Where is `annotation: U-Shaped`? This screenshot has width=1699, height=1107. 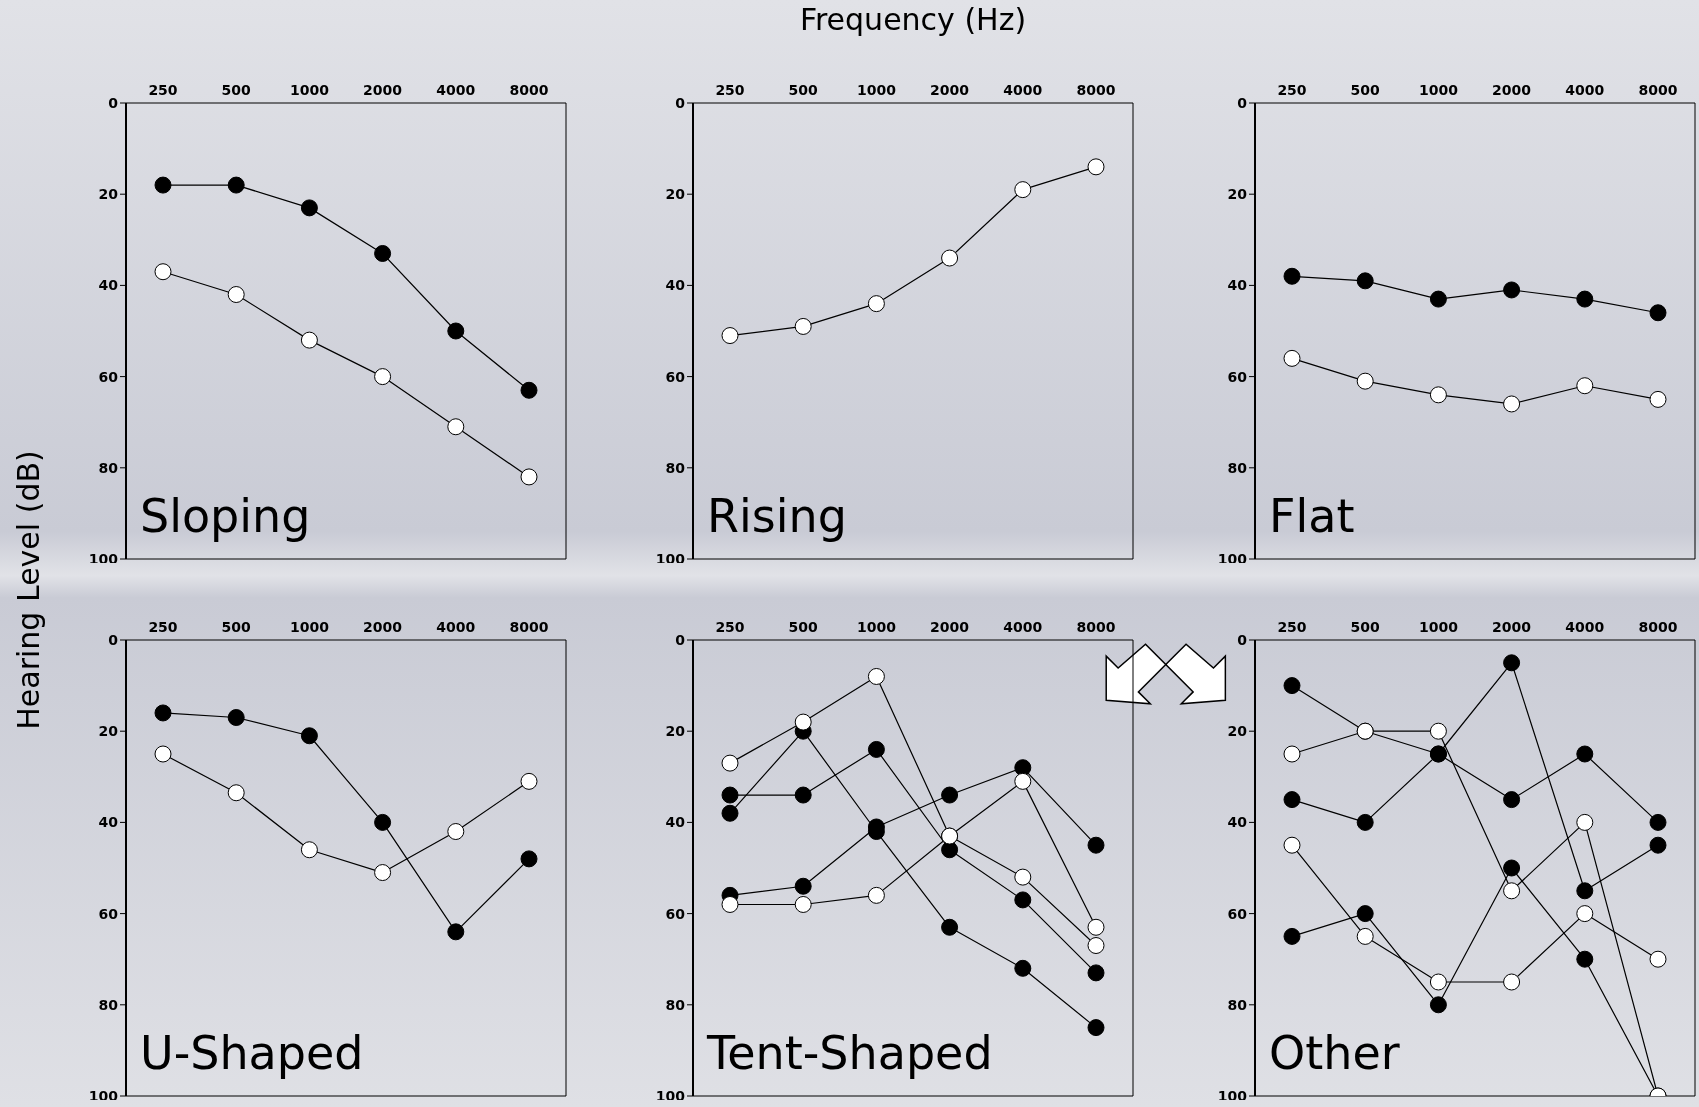
annotation: U-Shaped is located at coordinates (252, 1053).